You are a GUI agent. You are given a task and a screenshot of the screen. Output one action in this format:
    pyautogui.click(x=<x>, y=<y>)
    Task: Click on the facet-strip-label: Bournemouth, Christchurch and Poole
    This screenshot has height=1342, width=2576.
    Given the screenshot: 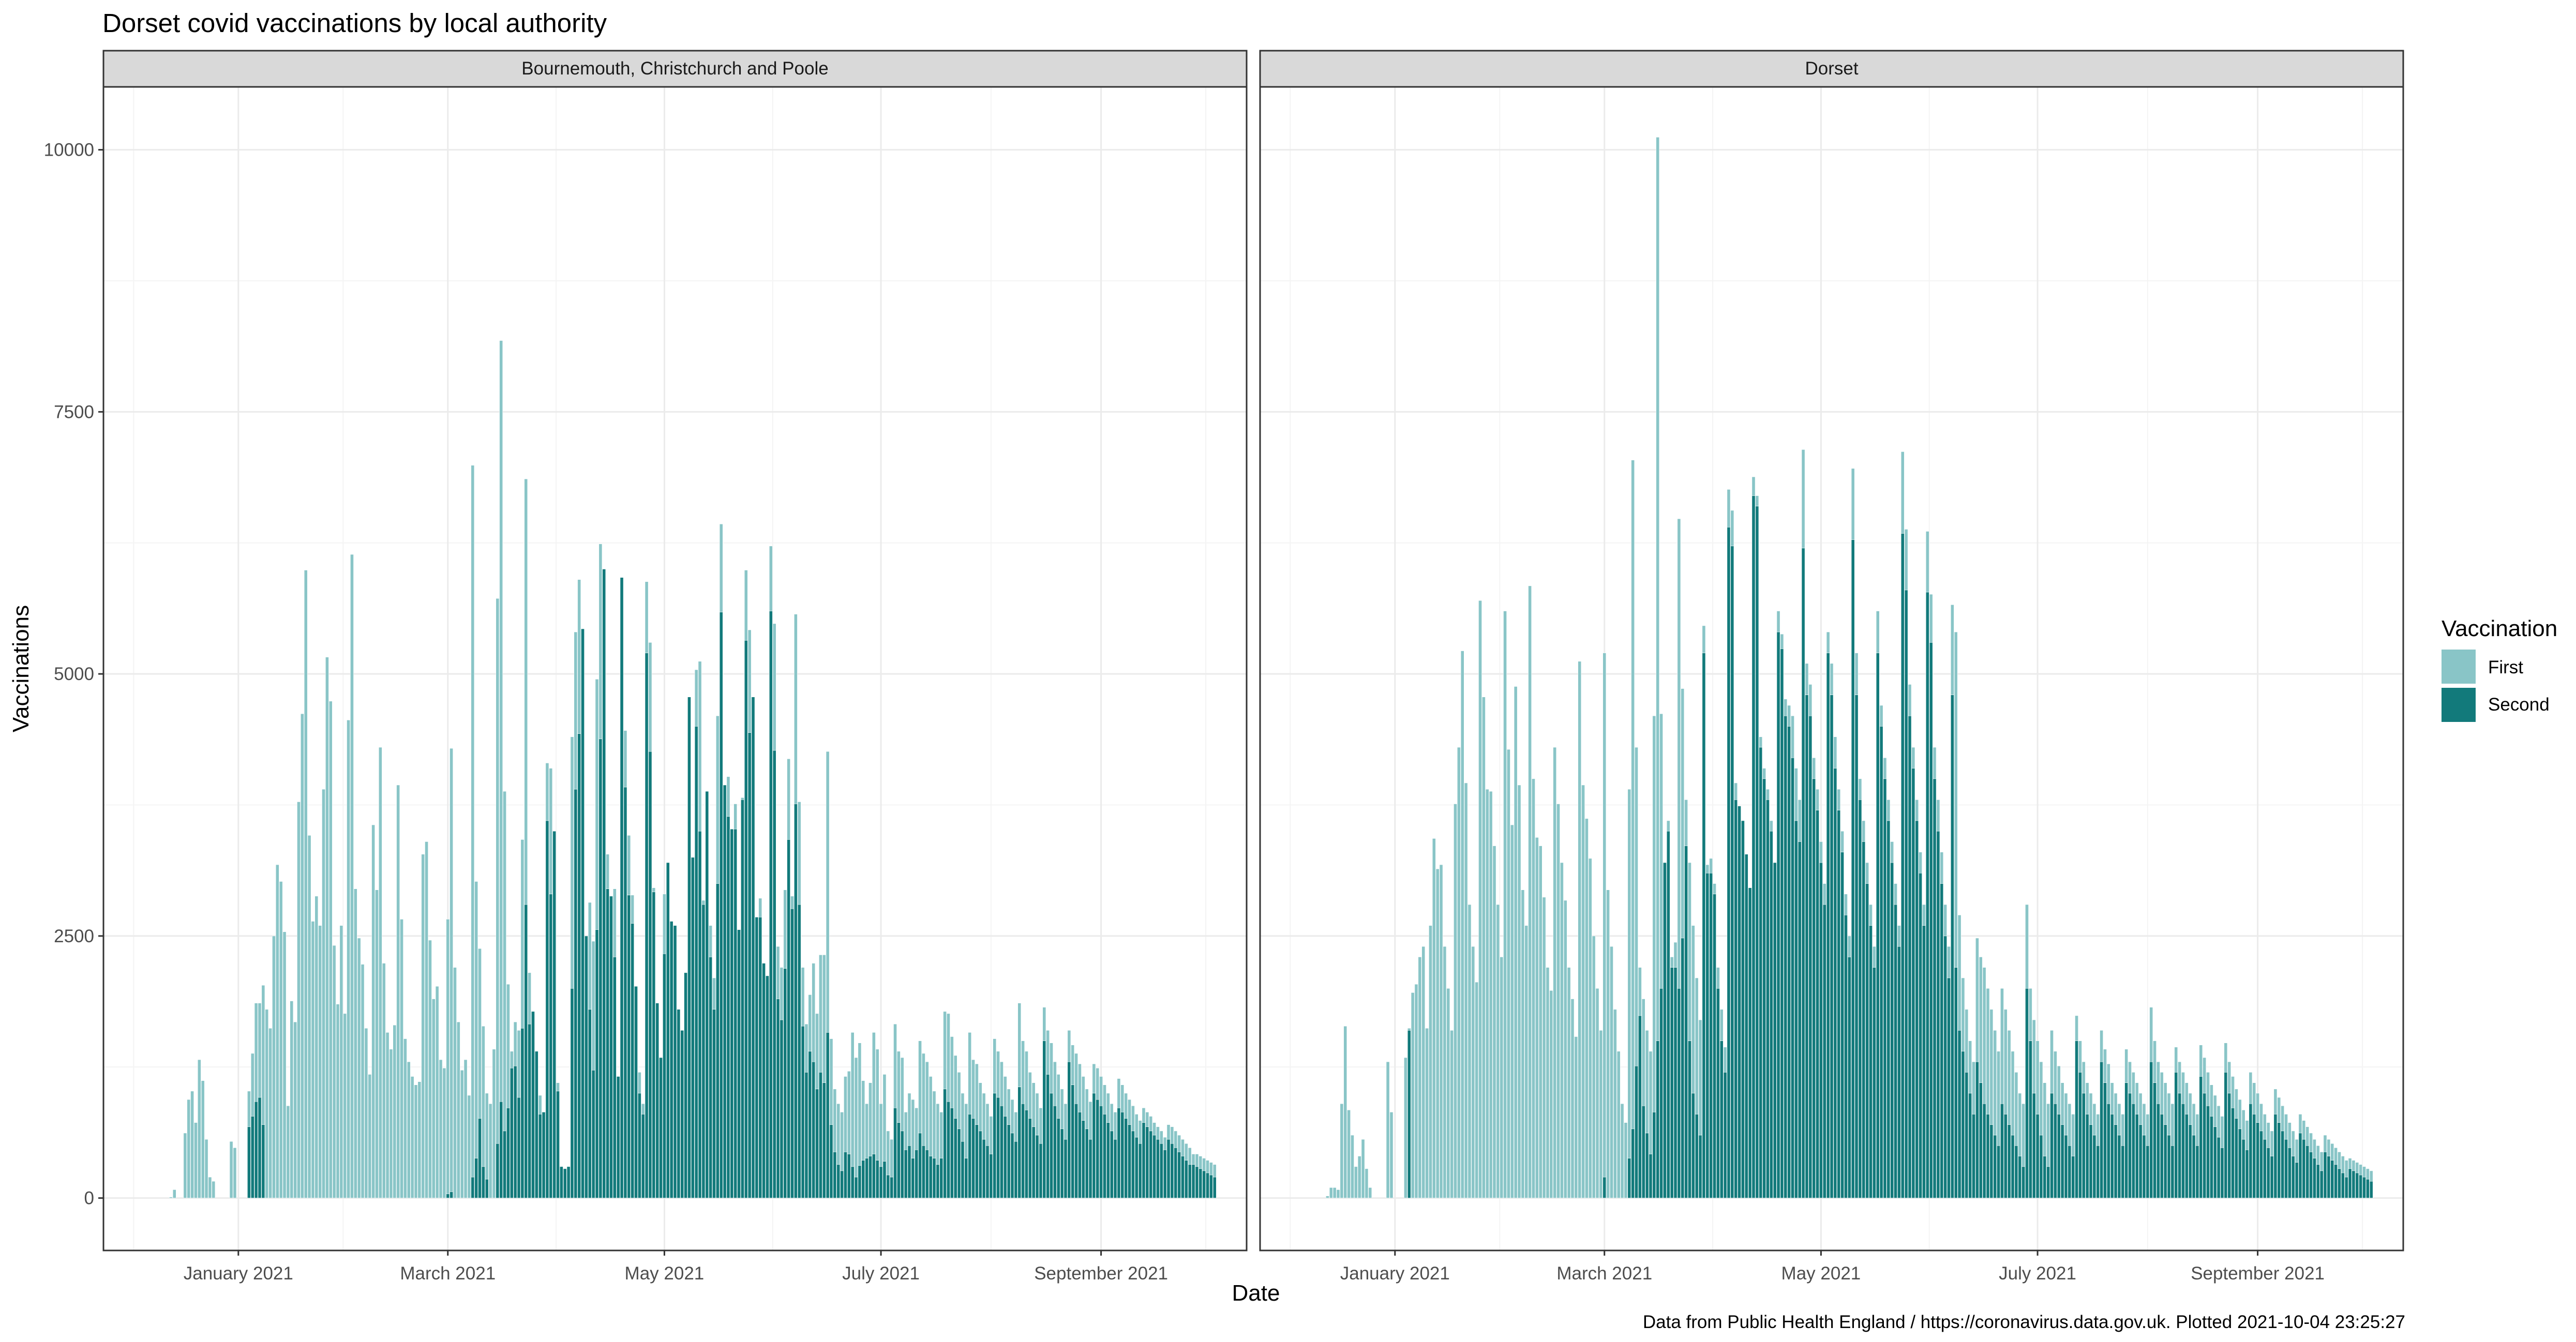 What is the action you would take?
    pyautogui.click(x=674, y=68)
    